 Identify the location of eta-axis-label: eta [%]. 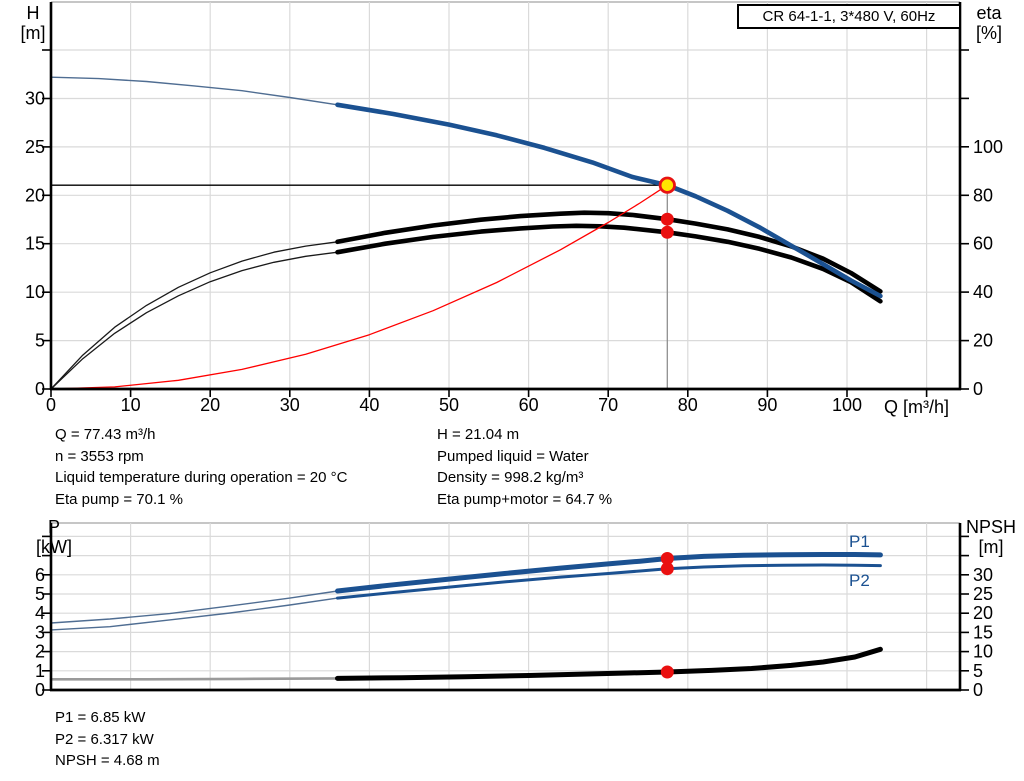
(989, 23).